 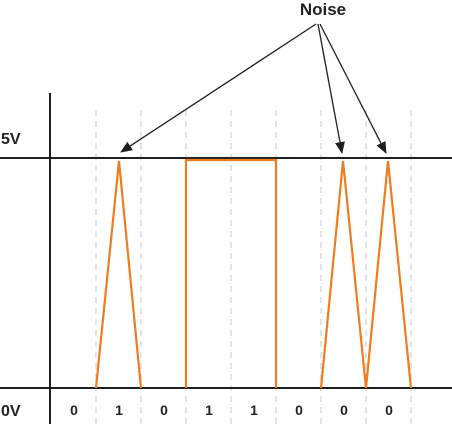 What do you see at coordinates (11, 411) in the screenshot?
I see `low-voltage-label: 0V` at bounding box center [11, 411].